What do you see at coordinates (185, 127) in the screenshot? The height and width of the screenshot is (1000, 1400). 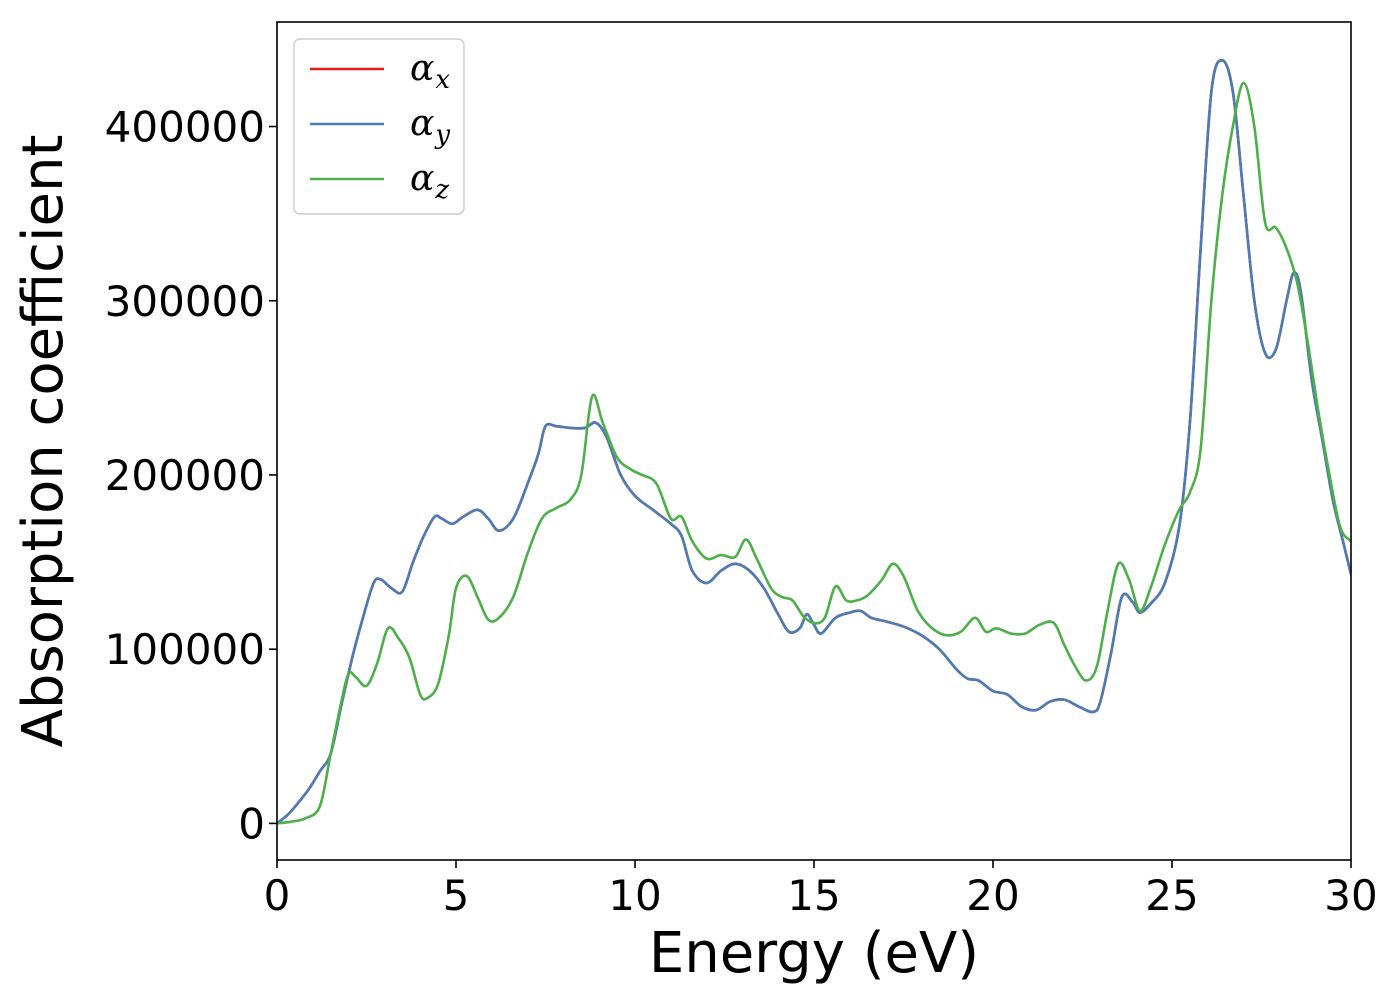 I see `y-tick-label: 400000` at bounding box center [185, 127].